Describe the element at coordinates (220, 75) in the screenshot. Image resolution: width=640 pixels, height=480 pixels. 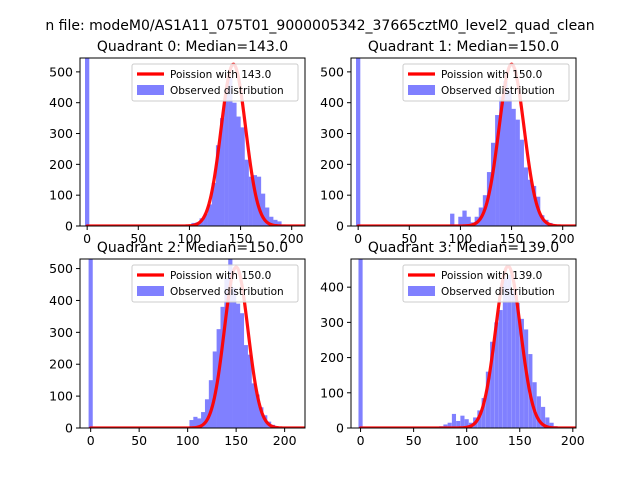
I see `legend-line-label: Poission with 143.0` at that location.